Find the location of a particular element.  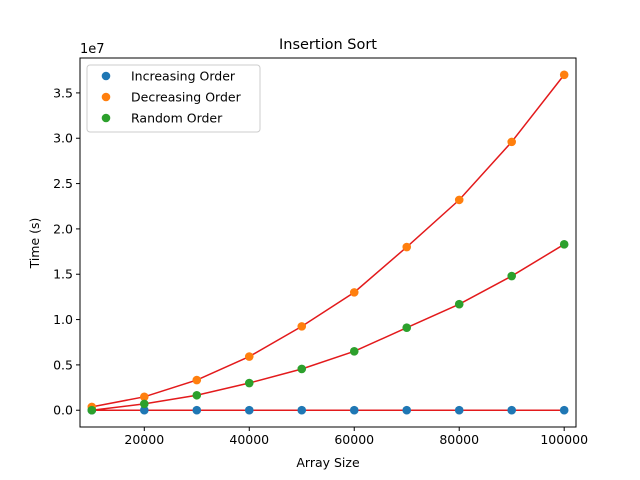

x-tick-label: 20000 is located at coordinates (144, 439).